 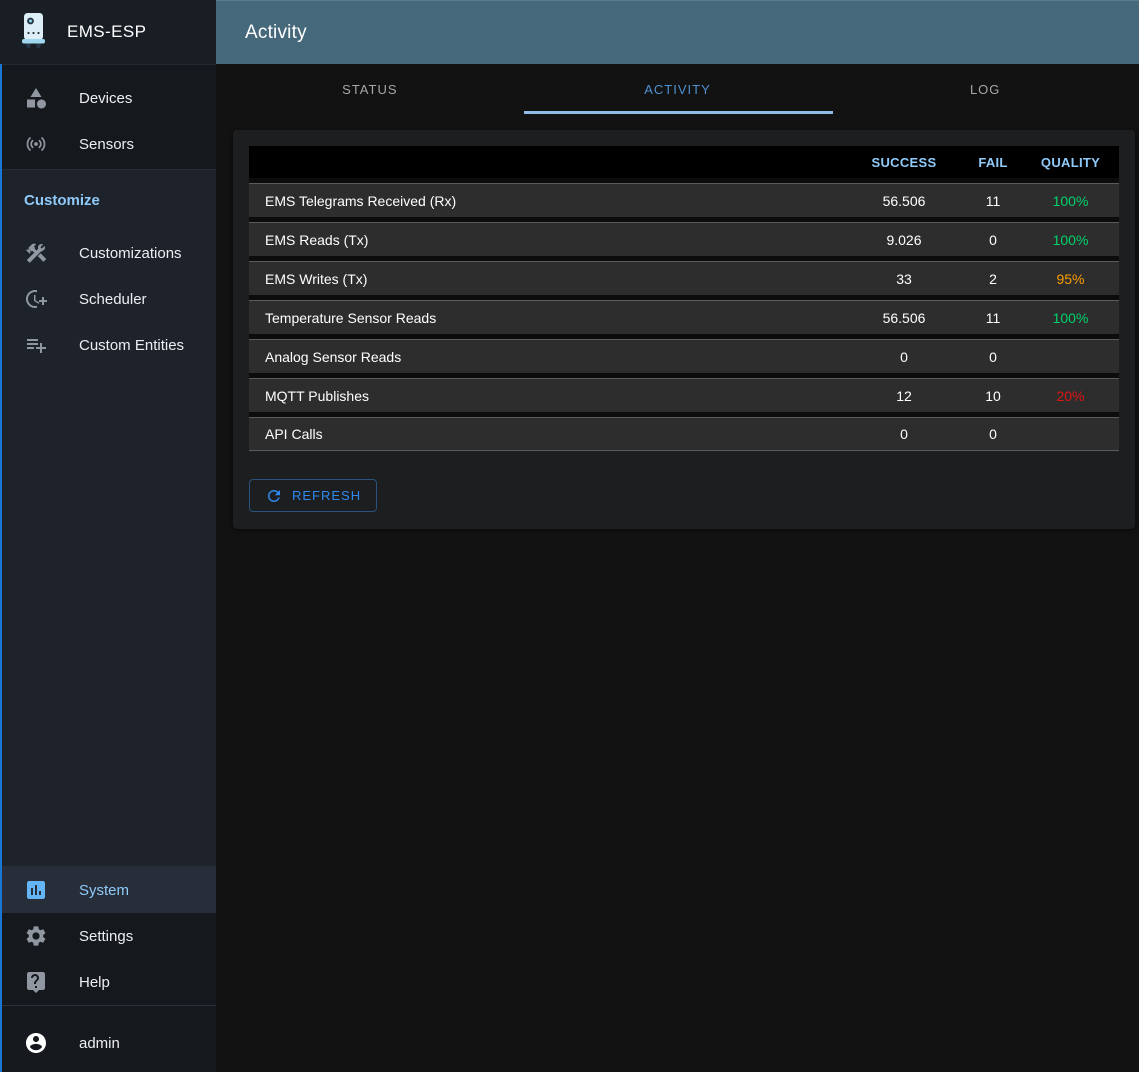 I want to click on page-title: Activity, so click(x=276, y=32).